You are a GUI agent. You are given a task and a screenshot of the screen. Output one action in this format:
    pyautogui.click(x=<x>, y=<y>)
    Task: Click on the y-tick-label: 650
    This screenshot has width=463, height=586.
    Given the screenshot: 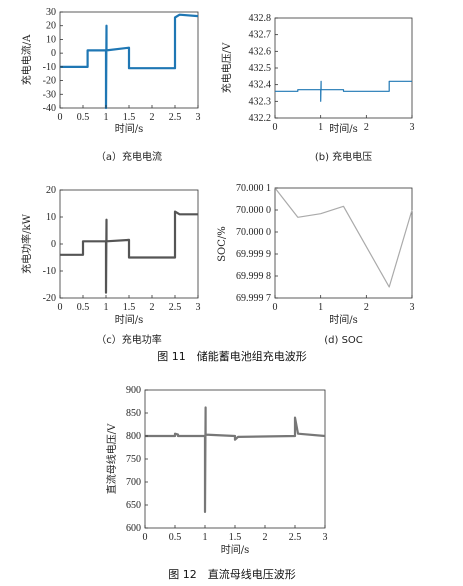 What is the action you would take?
    pyautogui.click(x=133, y=505)
    